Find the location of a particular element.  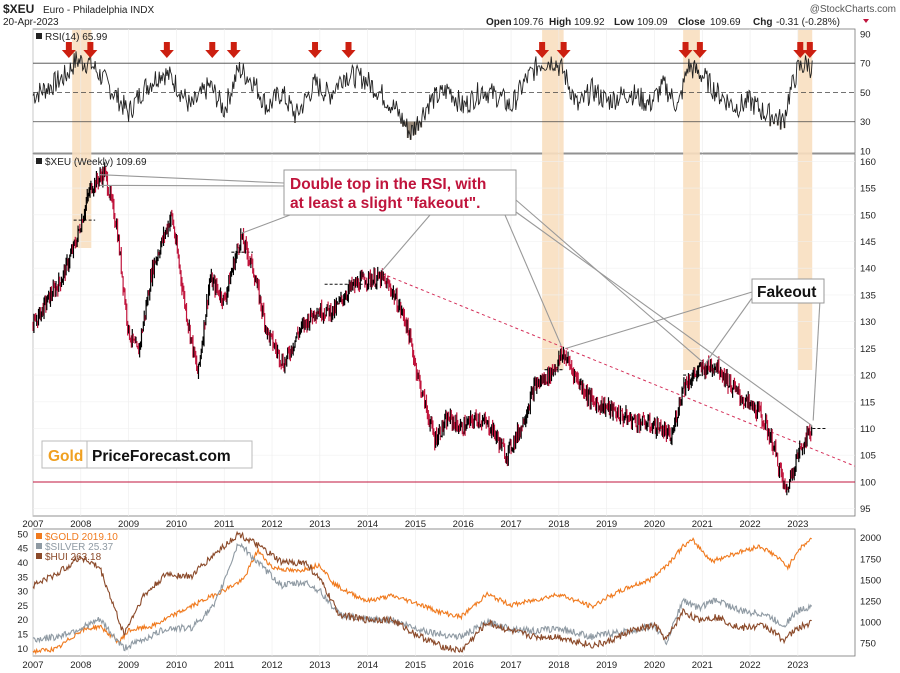

metals-left-tick: 20 is located at coordinates (22, 620).